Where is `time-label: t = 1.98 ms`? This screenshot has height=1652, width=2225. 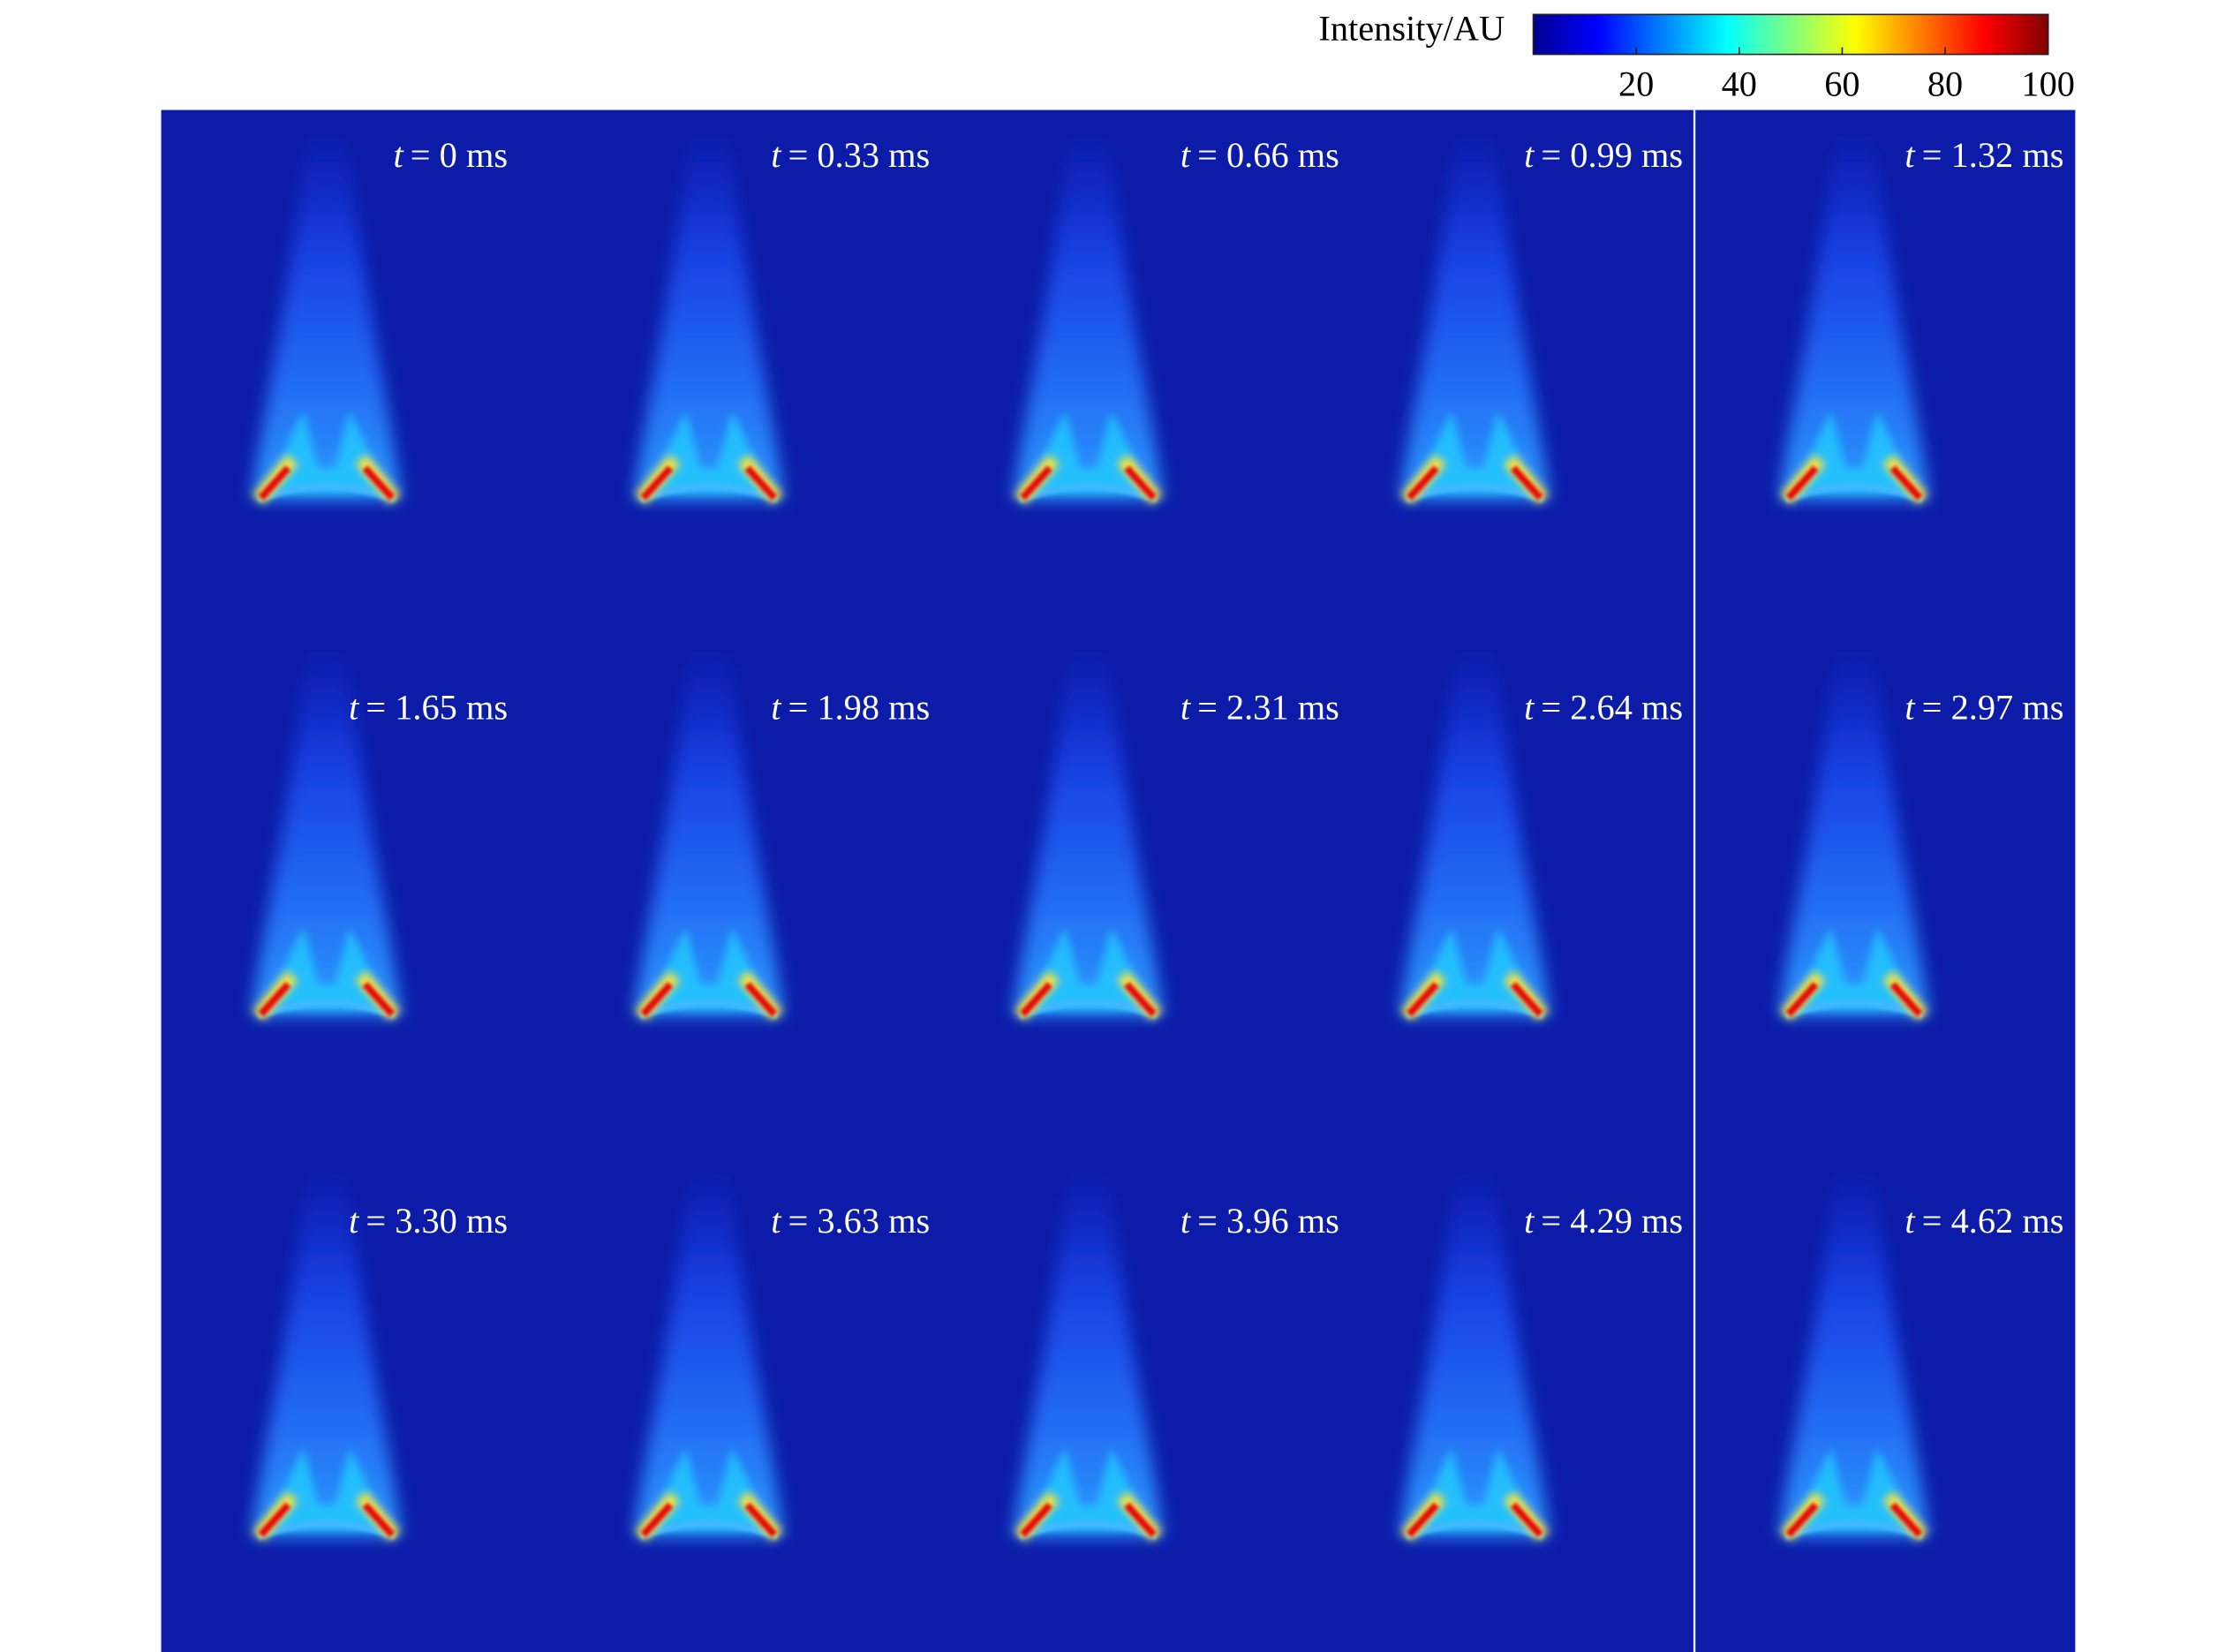
time-label: t = 1.98 ms is located at coordinates (850, 707).